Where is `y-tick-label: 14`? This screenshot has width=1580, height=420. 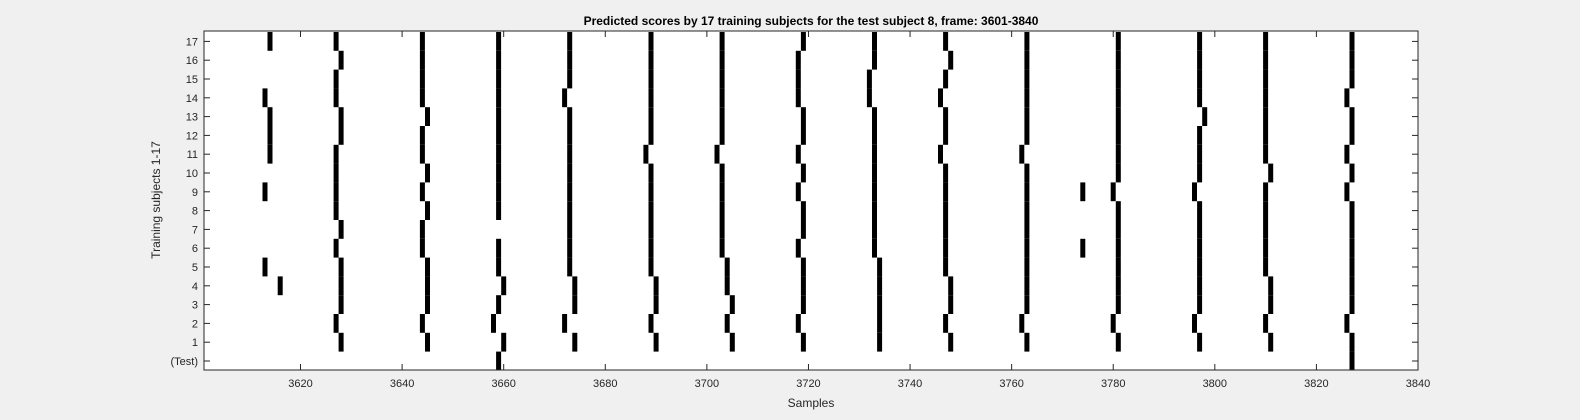
y-tick-label: 14 is located at coordinates (192, 99).